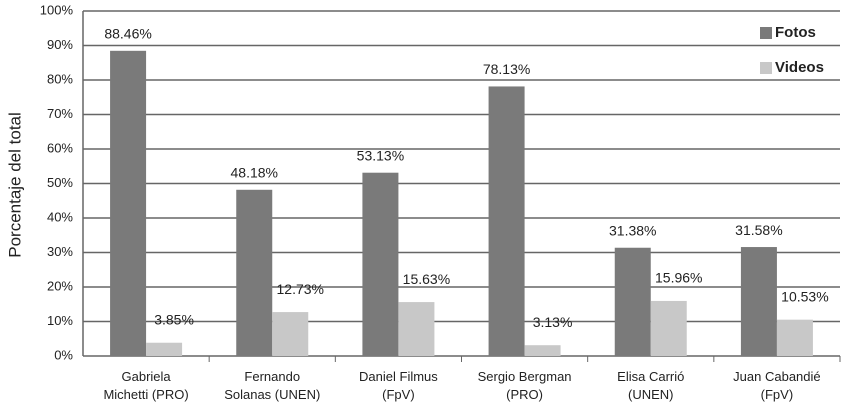 This screenshot has height=415, width=843. What do you see at coordinates (145, 385) in the screenshot?
I see `x-tick-label: Gabriela Michetti (PRO)` at bounding box center [145, 385].